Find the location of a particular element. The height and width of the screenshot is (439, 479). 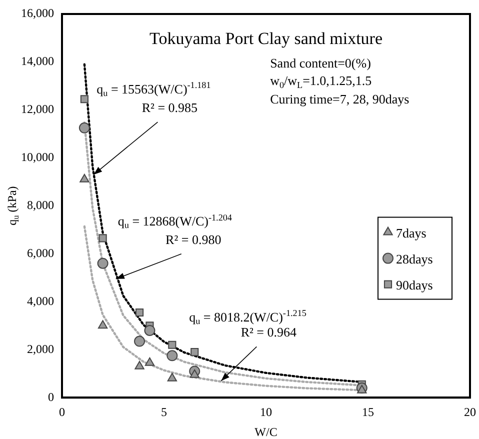

x-tick-label: 15 is located at coordinates (368, 411).